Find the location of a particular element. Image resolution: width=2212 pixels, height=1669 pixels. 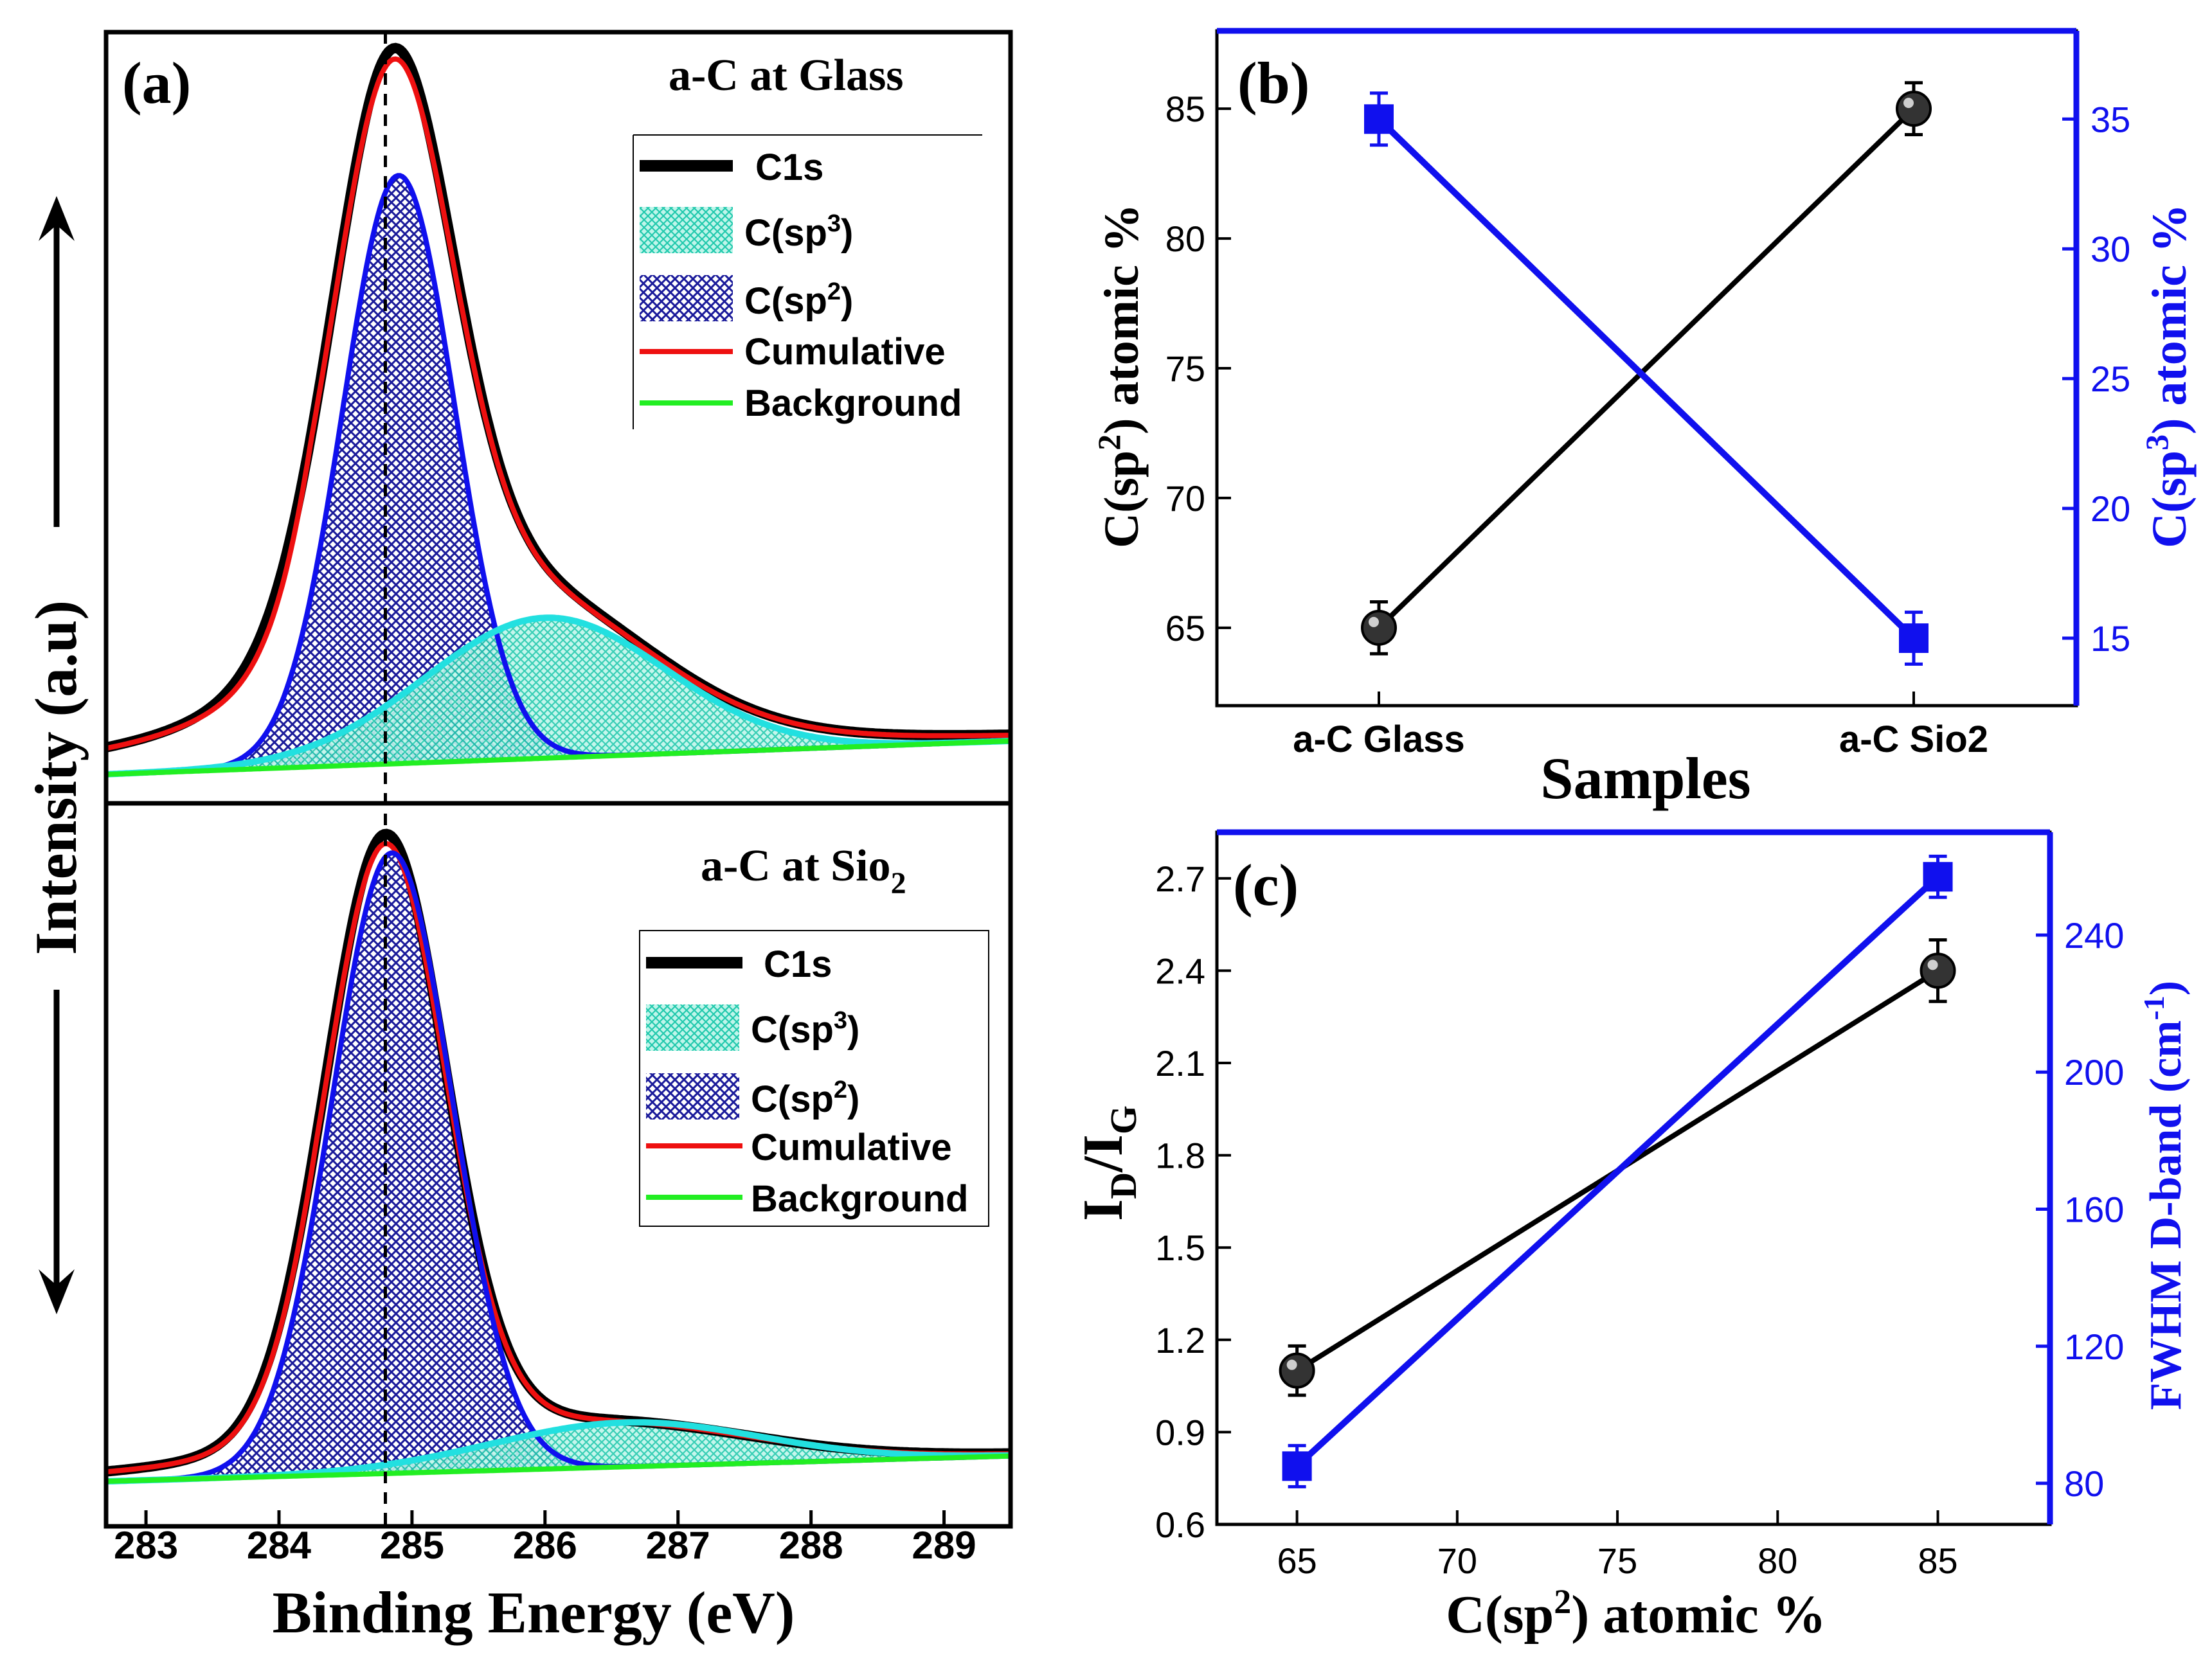

data-point-circle-b is located at coordinates (1914, 109).